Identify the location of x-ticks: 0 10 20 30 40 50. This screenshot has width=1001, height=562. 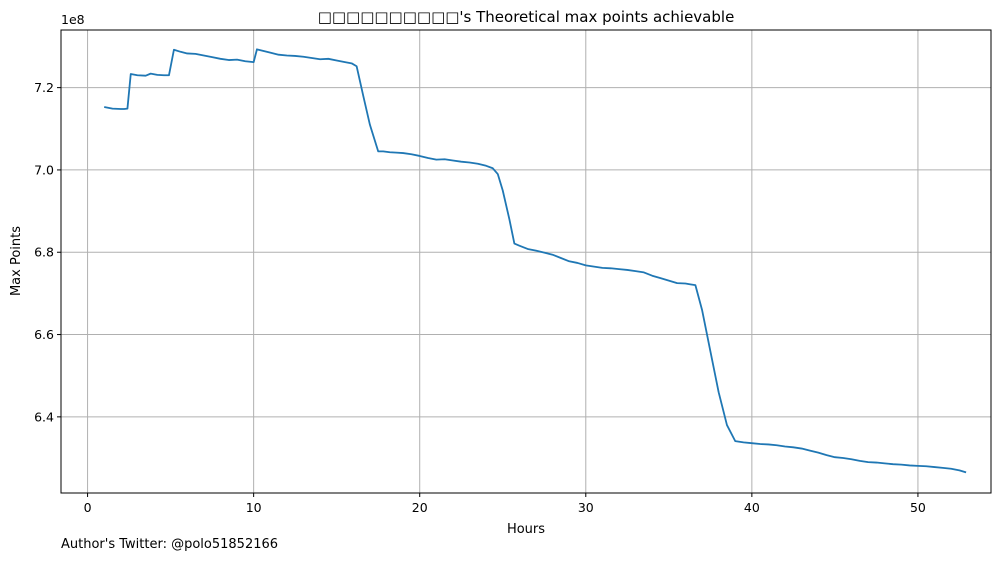
(505, 504).